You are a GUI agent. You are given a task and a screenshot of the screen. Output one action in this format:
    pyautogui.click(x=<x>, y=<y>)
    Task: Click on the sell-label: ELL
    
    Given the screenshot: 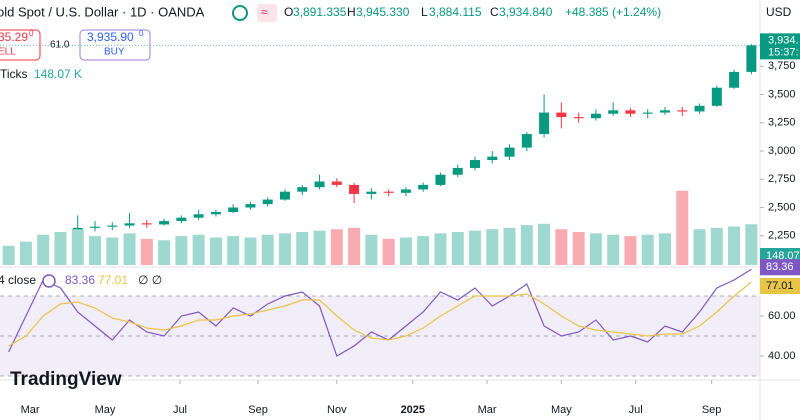 What is the action you would take?
    pyautogui.click(x=8, y=52)
    